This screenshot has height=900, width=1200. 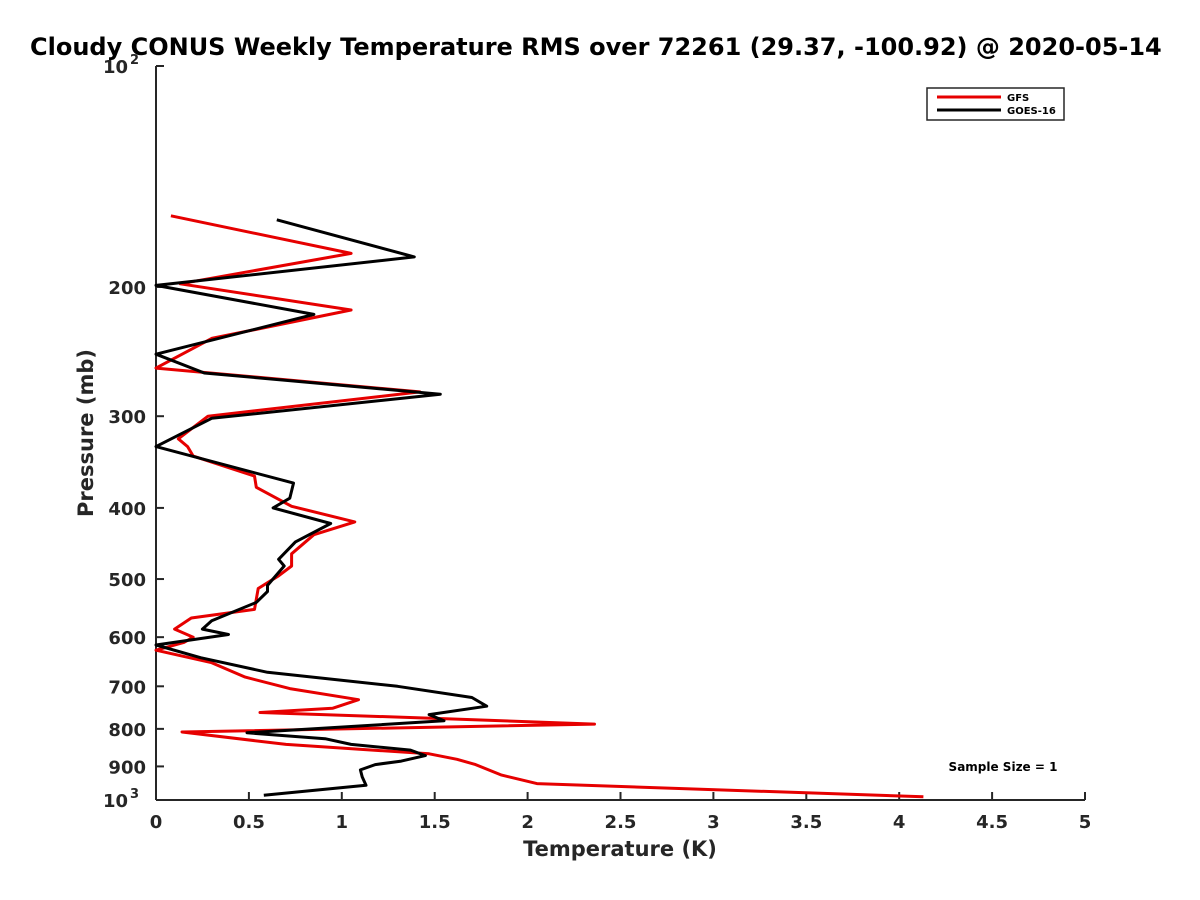 I want to click on x-ticks: 0 0.5 1 1.5 2 2.5 3 3.5 4 4.5 5, so click(x=621, y=812).